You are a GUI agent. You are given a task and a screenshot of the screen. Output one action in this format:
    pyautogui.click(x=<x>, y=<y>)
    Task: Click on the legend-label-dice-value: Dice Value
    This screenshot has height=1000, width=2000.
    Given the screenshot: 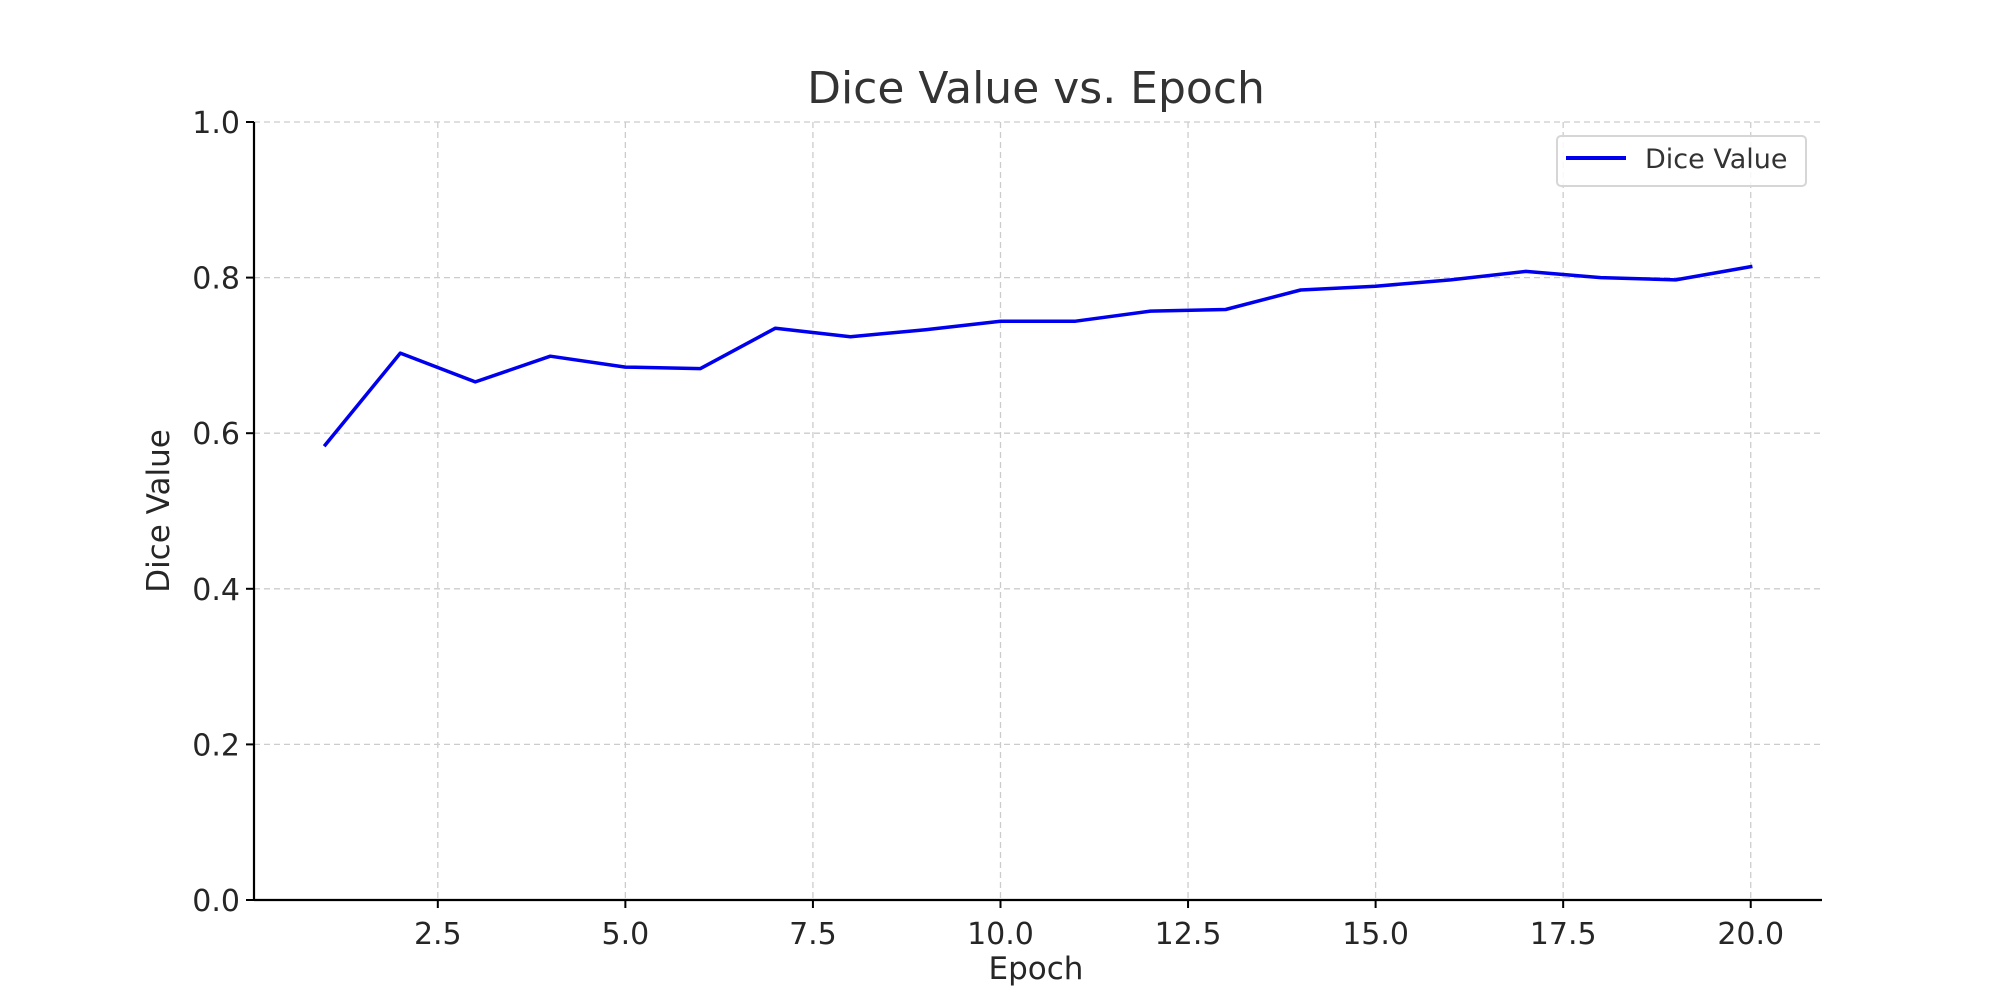 What is the action you would take?
    pyautogui.click(x=1716, y=159)
    